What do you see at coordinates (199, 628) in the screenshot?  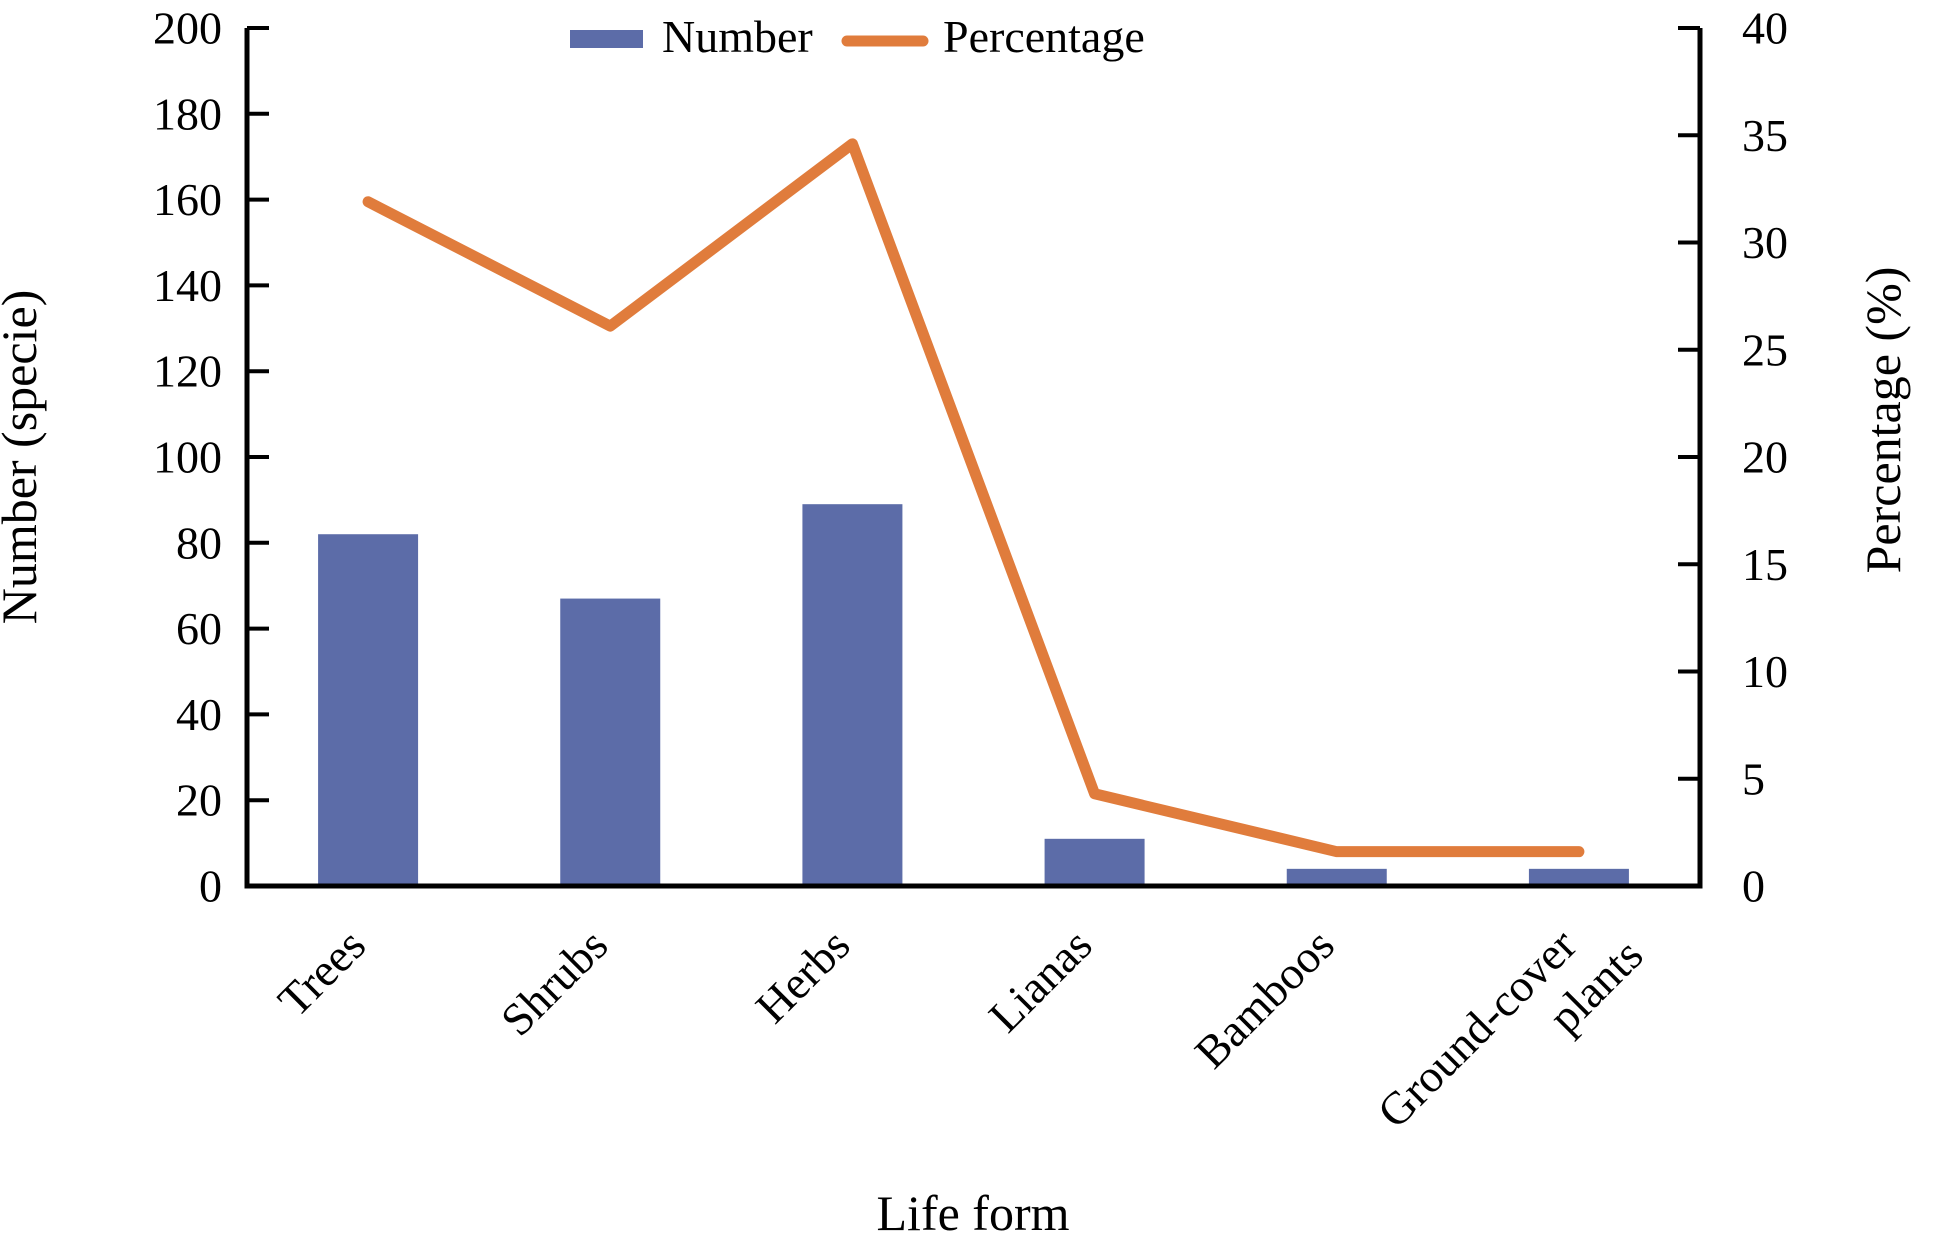 I see `y-left-tick-label: 60` at bounding box center [199, 628].